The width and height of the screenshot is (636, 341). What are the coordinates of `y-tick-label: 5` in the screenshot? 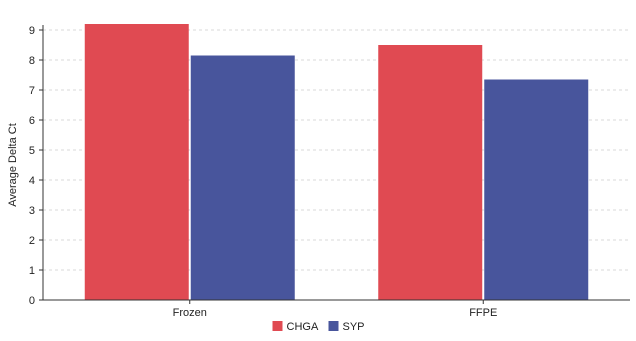 It's located at (32, 151).